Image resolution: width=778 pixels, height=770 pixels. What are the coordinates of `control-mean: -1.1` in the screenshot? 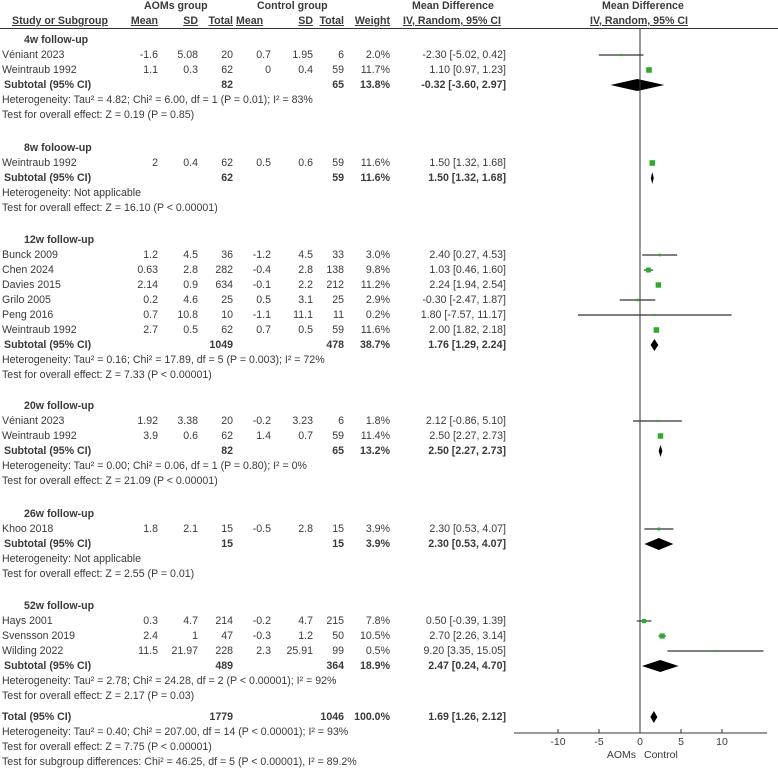 It's located at (261, 315).